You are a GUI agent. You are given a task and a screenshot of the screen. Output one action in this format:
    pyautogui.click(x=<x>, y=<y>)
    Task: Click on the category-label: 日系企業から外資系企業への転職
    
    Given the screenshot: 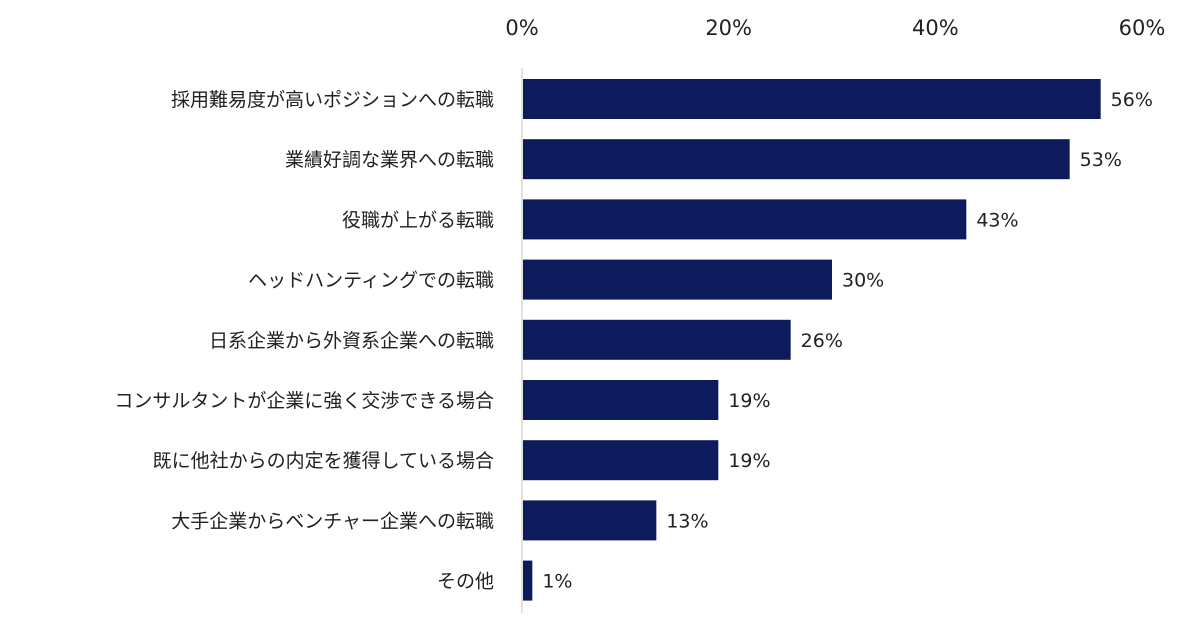 What is the action you would take?
    pyautogui.click(x=351, y=341)
    